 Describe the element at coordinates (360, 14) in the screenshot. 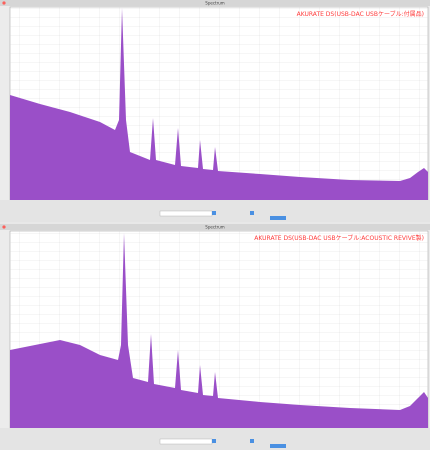

I see `annotation: AKURATE DS(USB-DAC USBケーブル:付属品)` at that location.